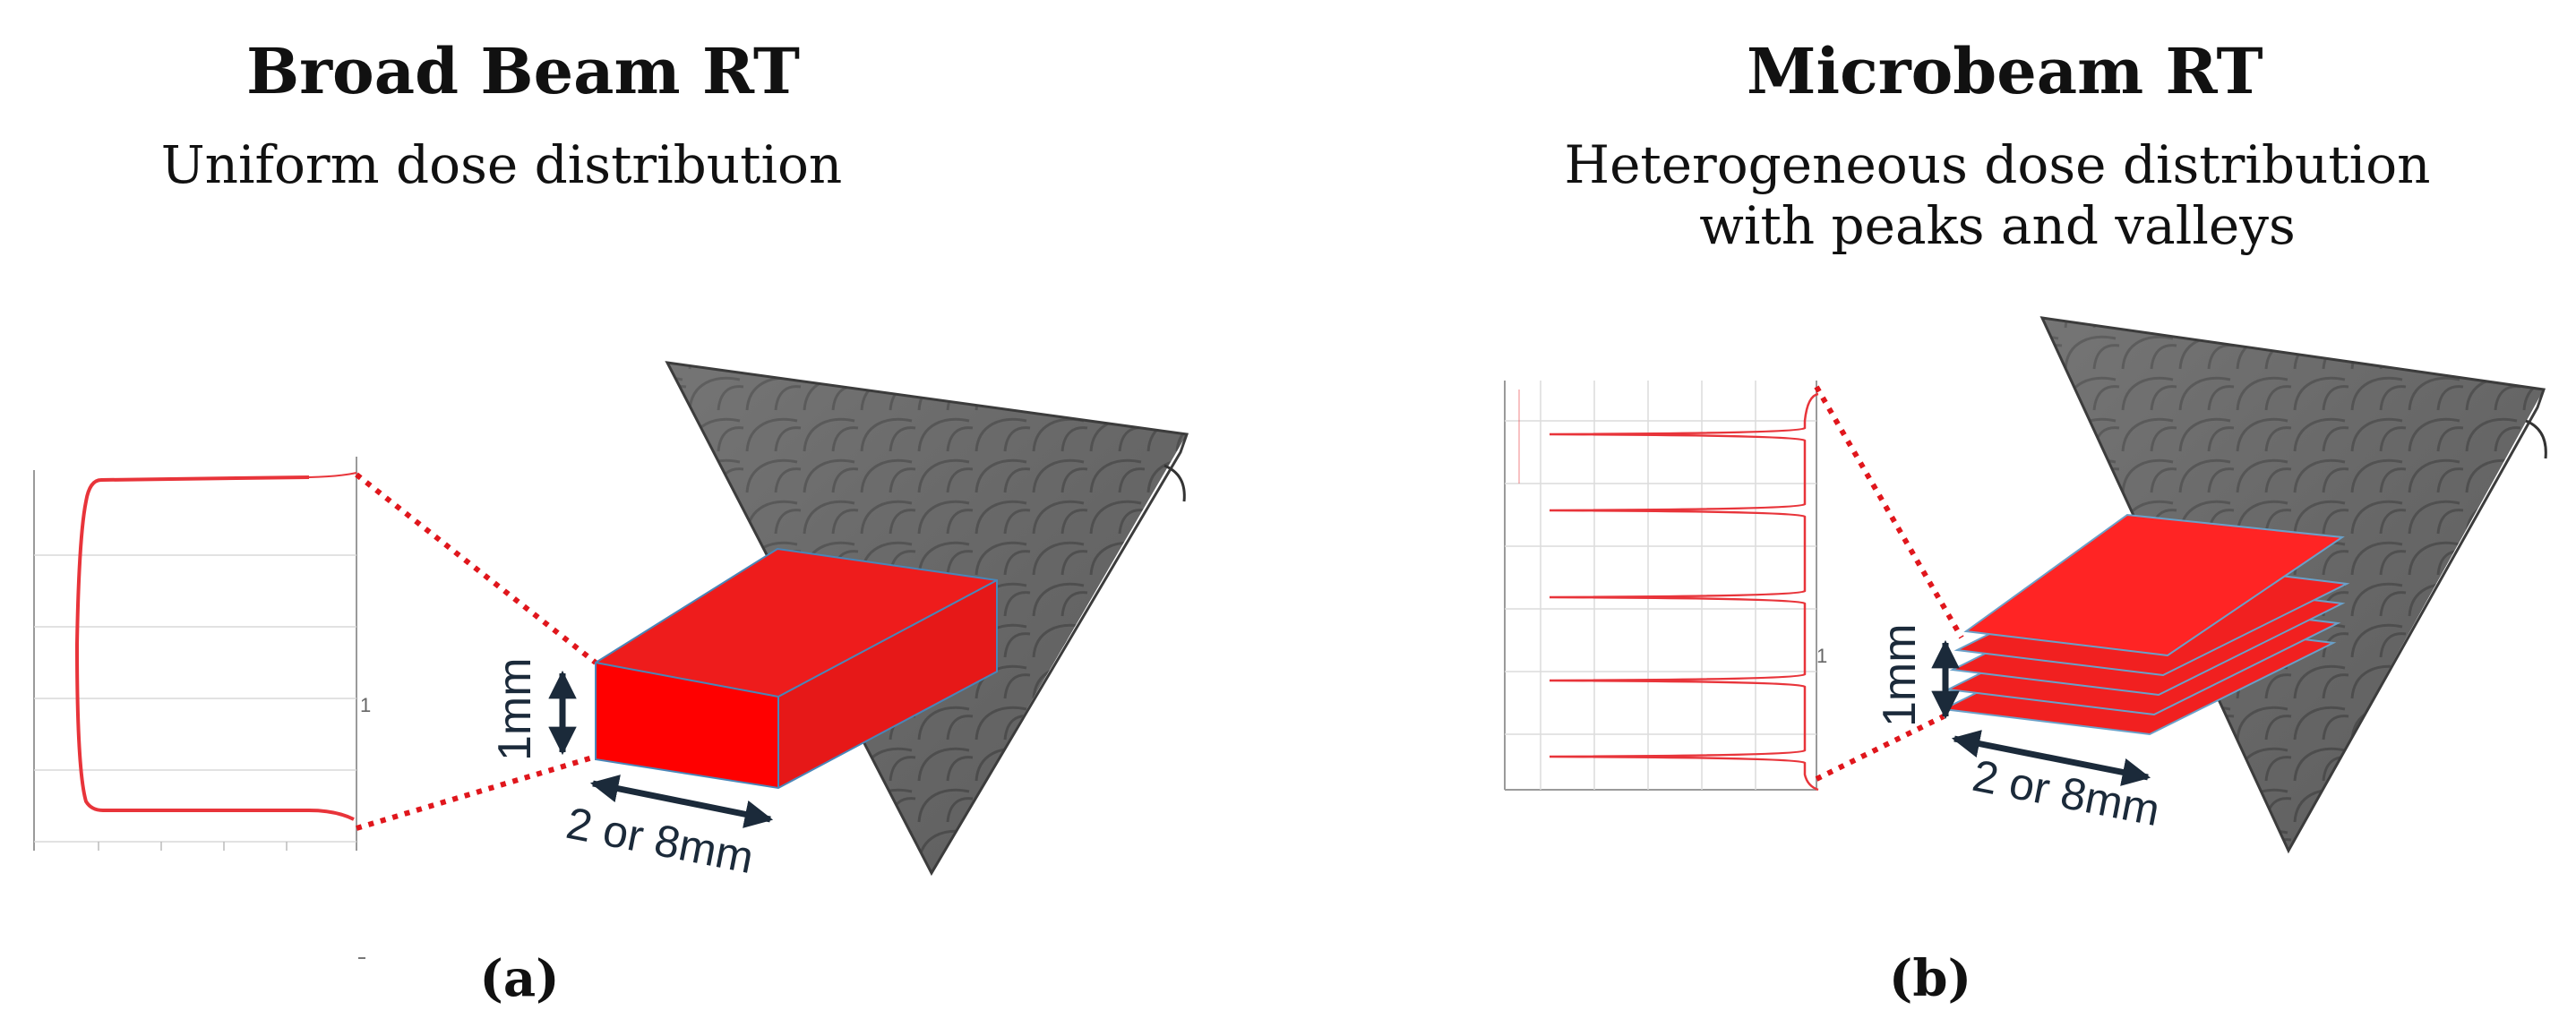 The image size is (2576, 1036). What do you see at coordinates (476, 651) in the screenshot?
I see `panel-a-projection-lines` at bounding box center [476, 651].